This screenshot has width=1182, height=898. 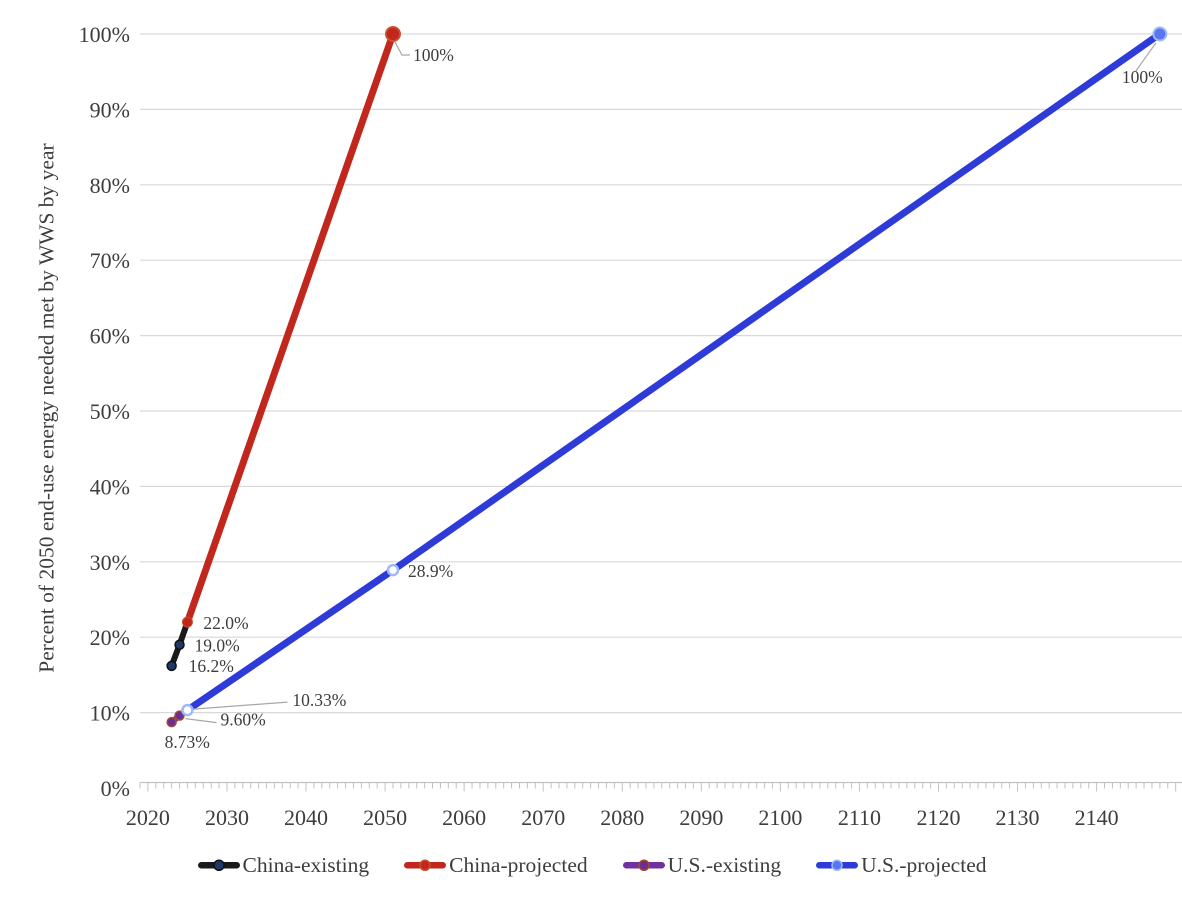 What do you see at coordinates (110, 185) in the screenshot?
I see `y-tick-label-80: 80%` at bounding box center [110, 185].